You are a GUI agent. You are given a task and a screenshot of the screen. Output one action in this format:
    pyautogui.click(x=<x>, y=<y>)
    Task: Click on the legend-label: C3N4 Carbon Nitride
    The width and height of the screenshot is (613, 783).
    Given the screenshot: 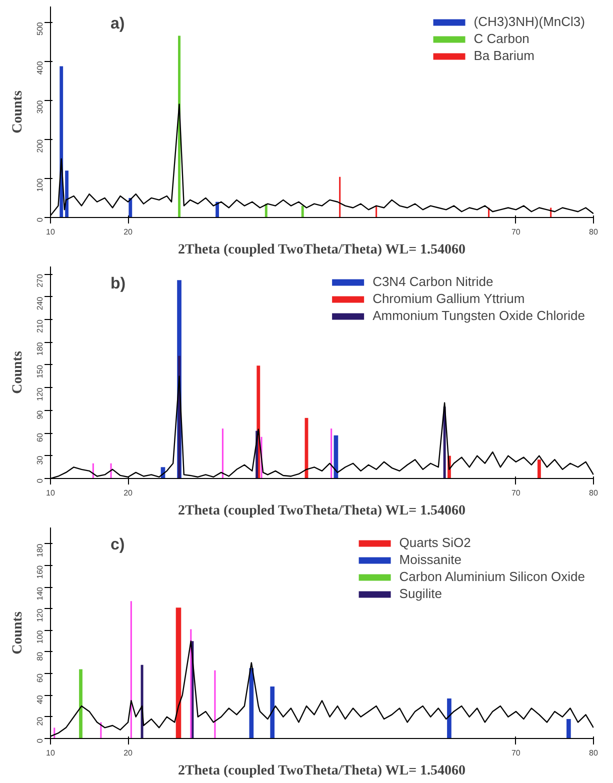 What is the action you would take?
    pyautogui.click(x=433, y=281)
    